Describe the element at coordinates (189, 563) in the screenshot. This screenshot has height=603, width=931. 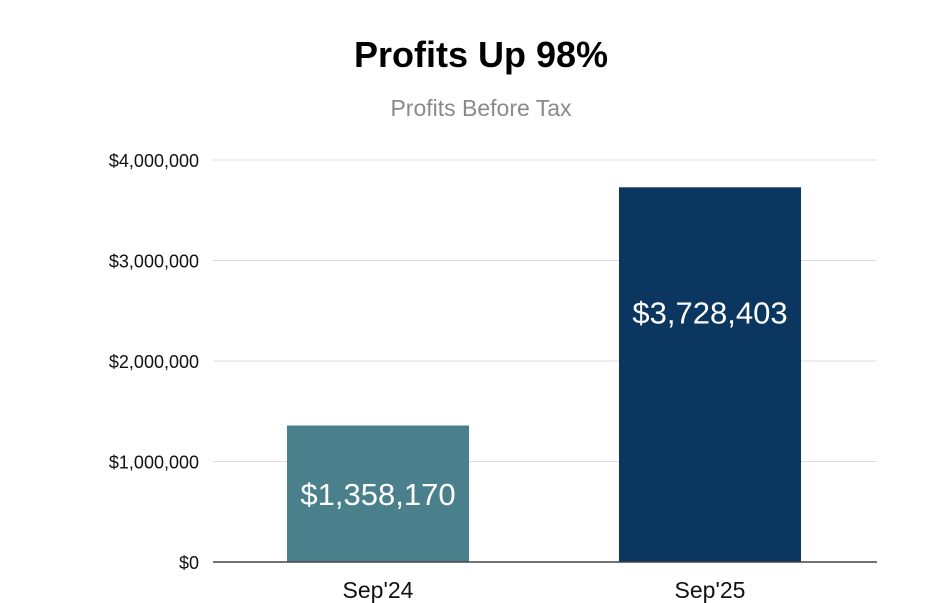
I see `y-tick-label: $0` at that location.